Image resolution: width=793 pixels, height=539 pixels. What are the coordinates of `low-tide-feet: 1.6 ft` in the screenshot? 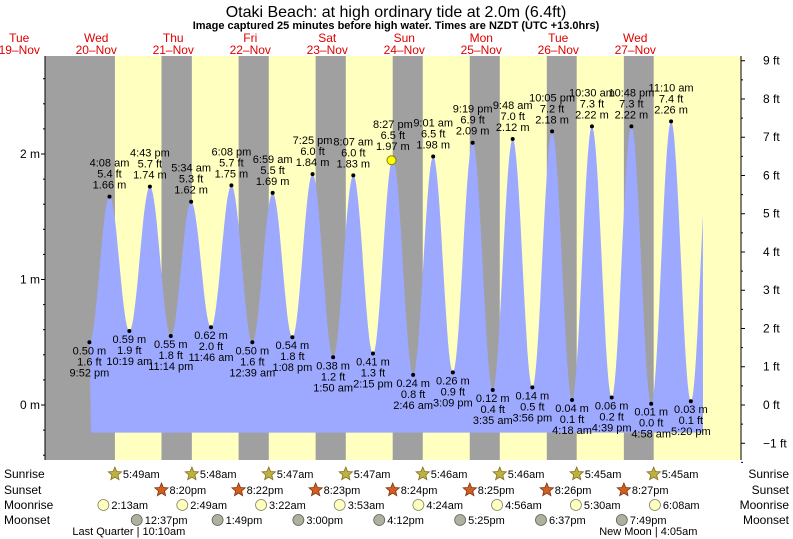 It's located at (252, 362).